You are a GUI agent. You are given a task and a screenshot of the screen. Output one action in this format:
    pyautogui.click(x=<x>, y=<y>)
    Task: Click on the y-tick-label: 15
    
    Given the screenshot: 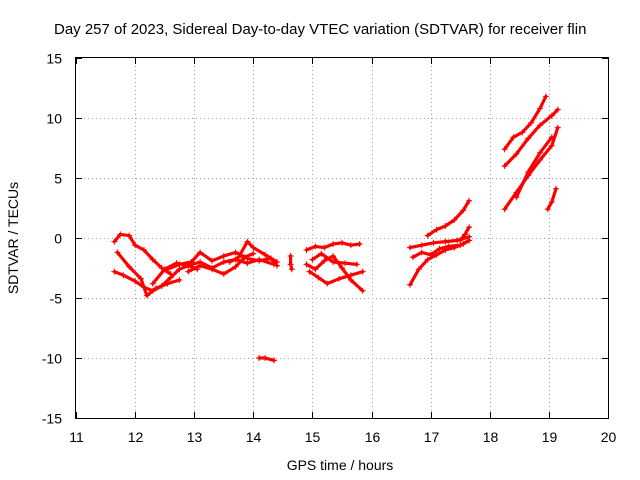 What is the action you would take?
    pyautogui.click(x=54, y=59)
    